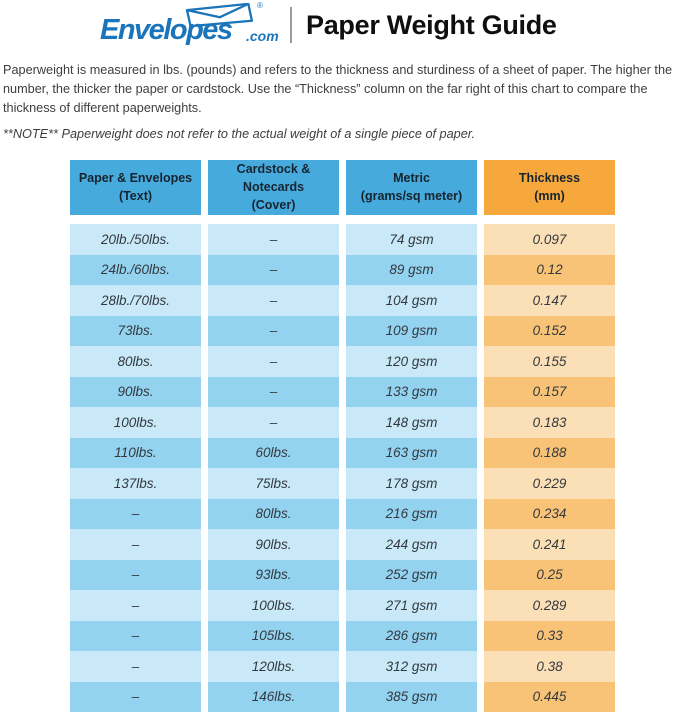 This screenshot has height=712, width=679. I want to click on cell-paper-weight: 90lbs., so click(135, 392).